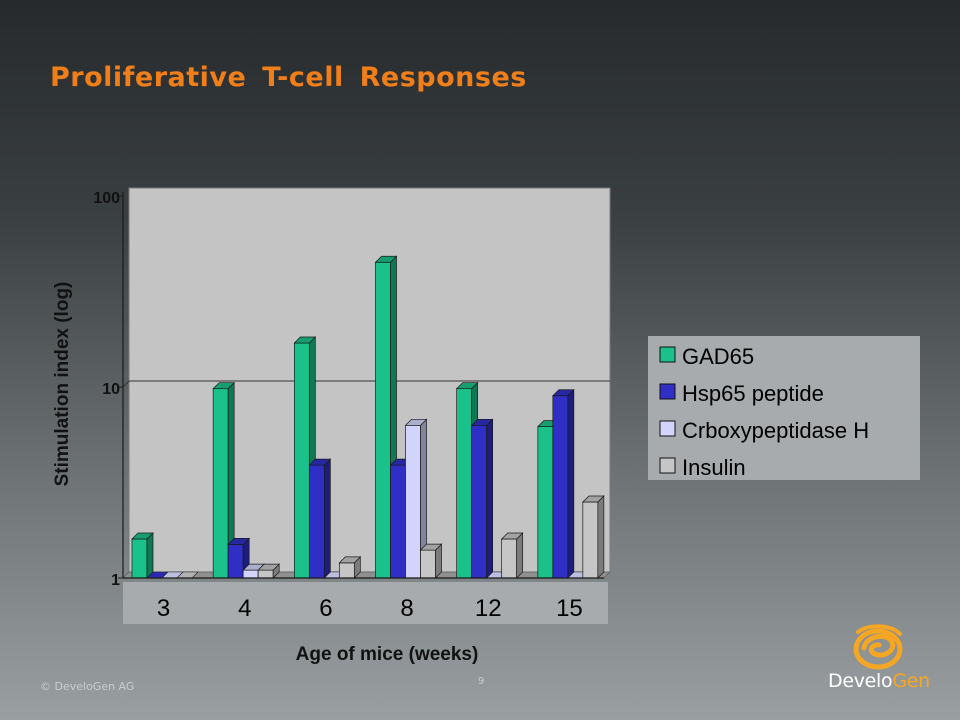  I want to click on develogen-logo: DeveloGen, so click(879, 660).